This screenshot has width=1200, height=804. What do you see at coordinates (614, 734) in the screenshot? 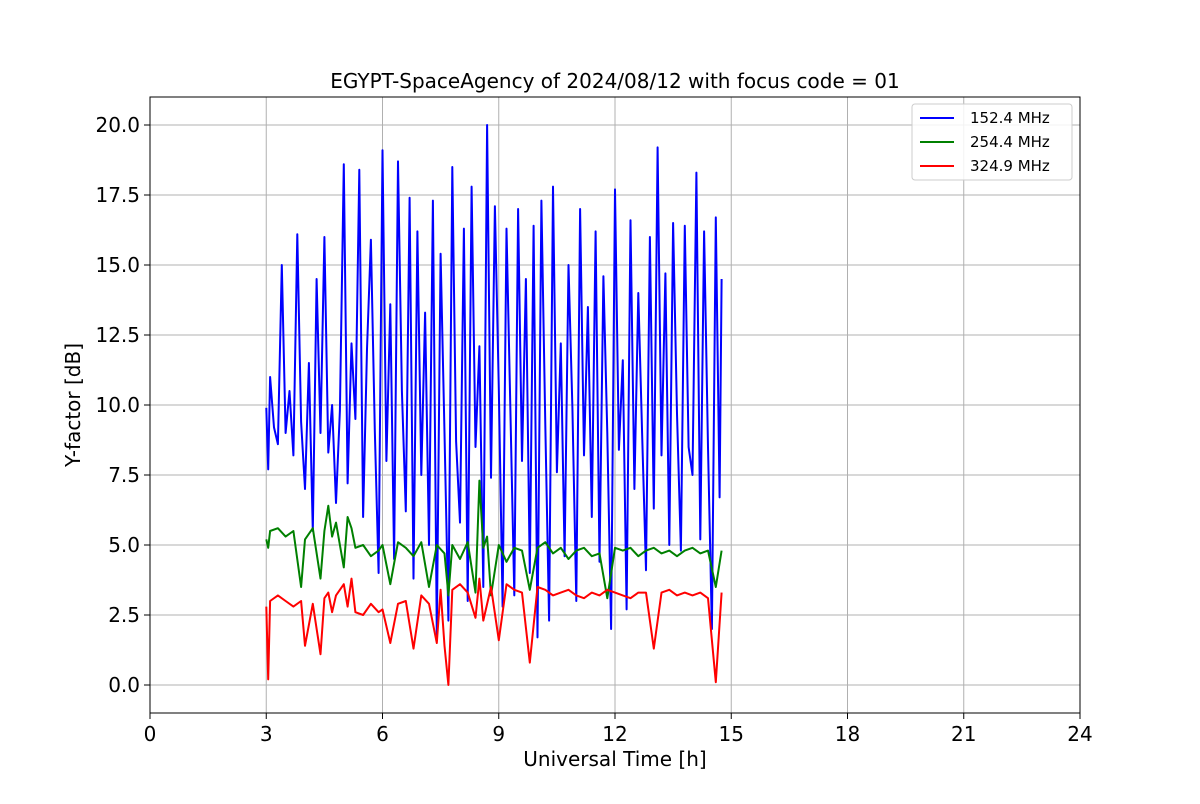
I see `x-tick-label: 12` at bounding box center [614, 734].